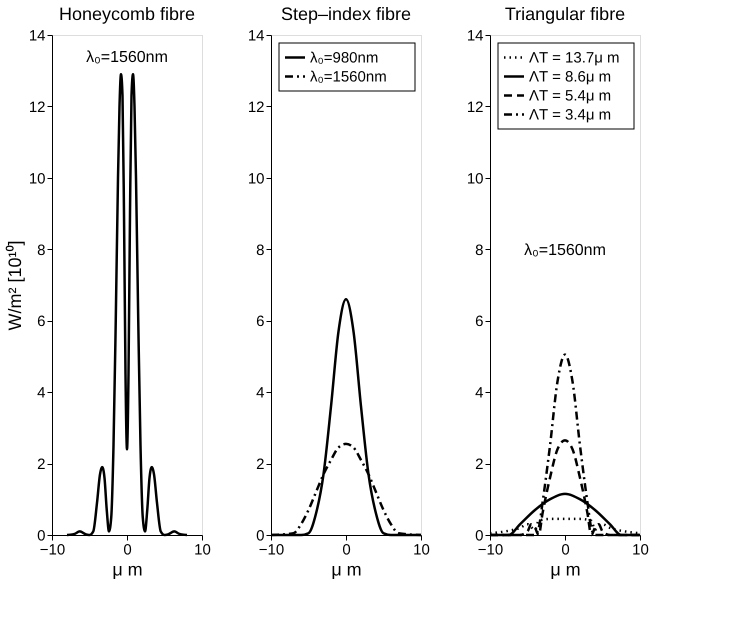 The width and height of the screenshot is (754, 632). What do you see at coordinates (570, 115) in the screenshot?
I see `legend-label: ΛT = 3.4μ m` at bounding box center [570, 115].